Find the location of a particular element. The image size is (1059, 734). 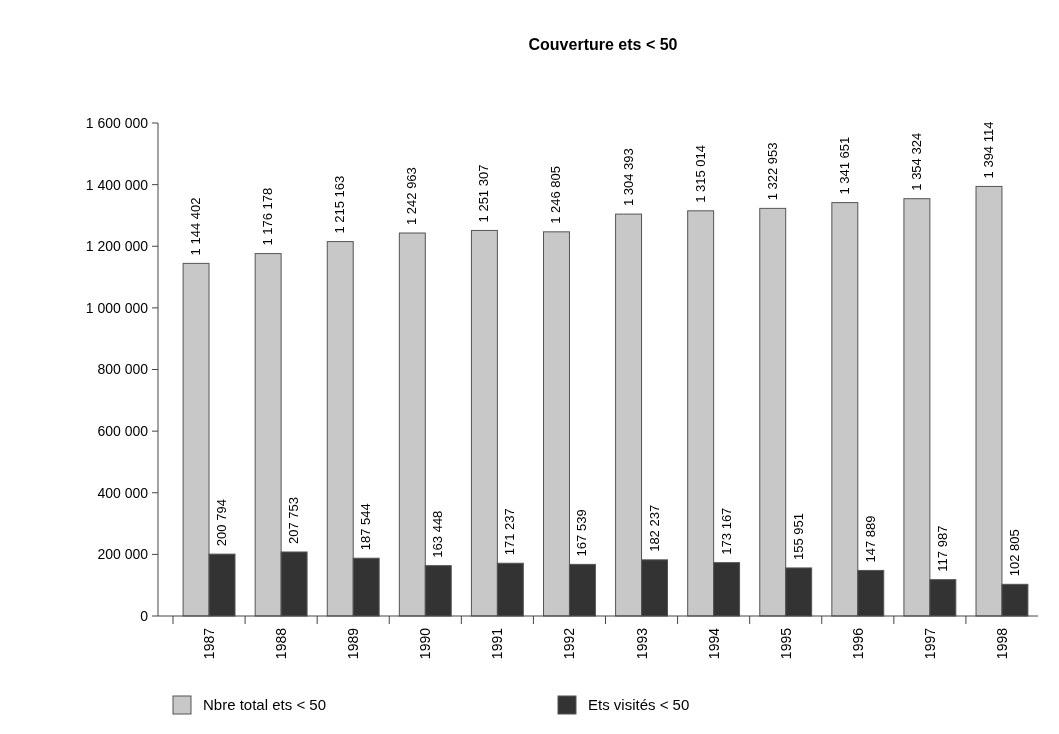

data-label: 163 448 is located at coordinates (438, 534).